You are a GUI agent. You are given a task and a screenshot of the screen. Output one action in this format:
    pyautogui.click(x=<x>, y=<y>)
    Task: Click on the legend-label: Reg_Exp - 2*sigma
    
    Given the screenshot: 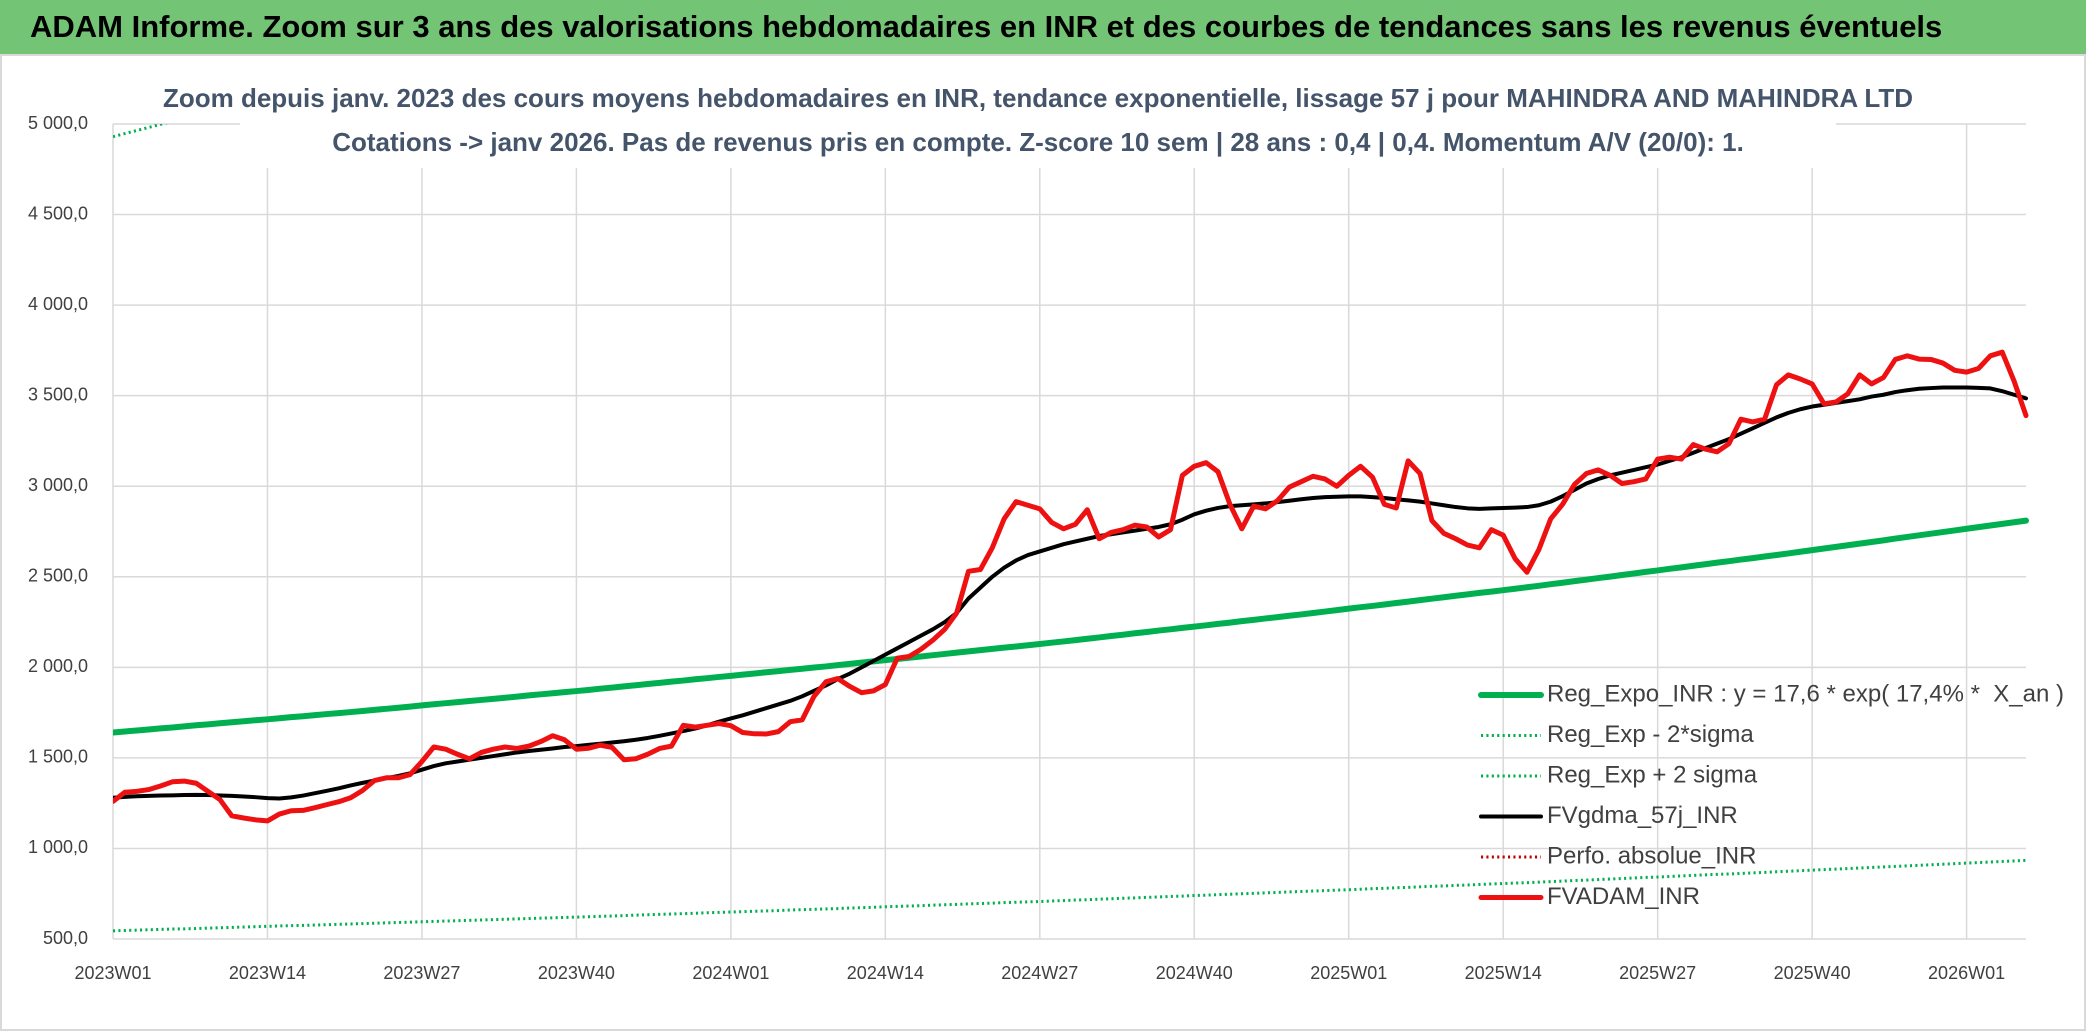 What is the action you would take?
    pyautogui.click(x=1650, y=734)
    